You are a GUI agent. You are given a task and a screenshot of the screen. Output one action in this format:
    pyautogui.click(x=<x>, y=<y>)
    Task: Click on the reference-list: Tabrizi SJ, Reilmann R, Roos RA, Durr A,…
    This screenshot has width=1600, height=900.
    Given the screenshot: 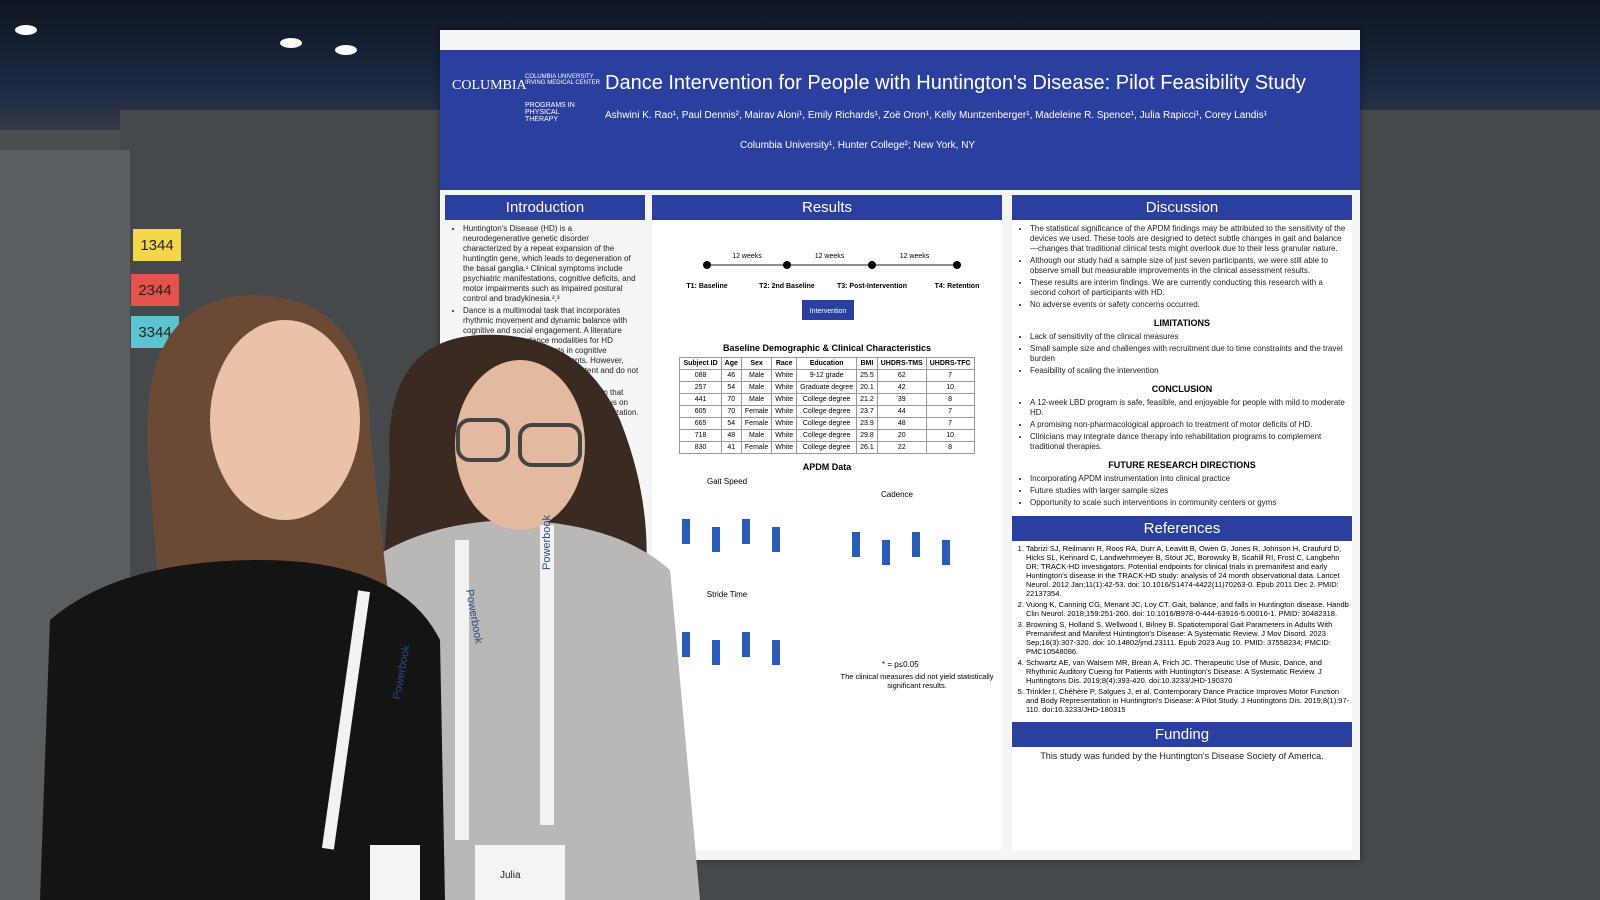 What is the action you would take?
    pyautogui.click(x=1182, y=629)
    